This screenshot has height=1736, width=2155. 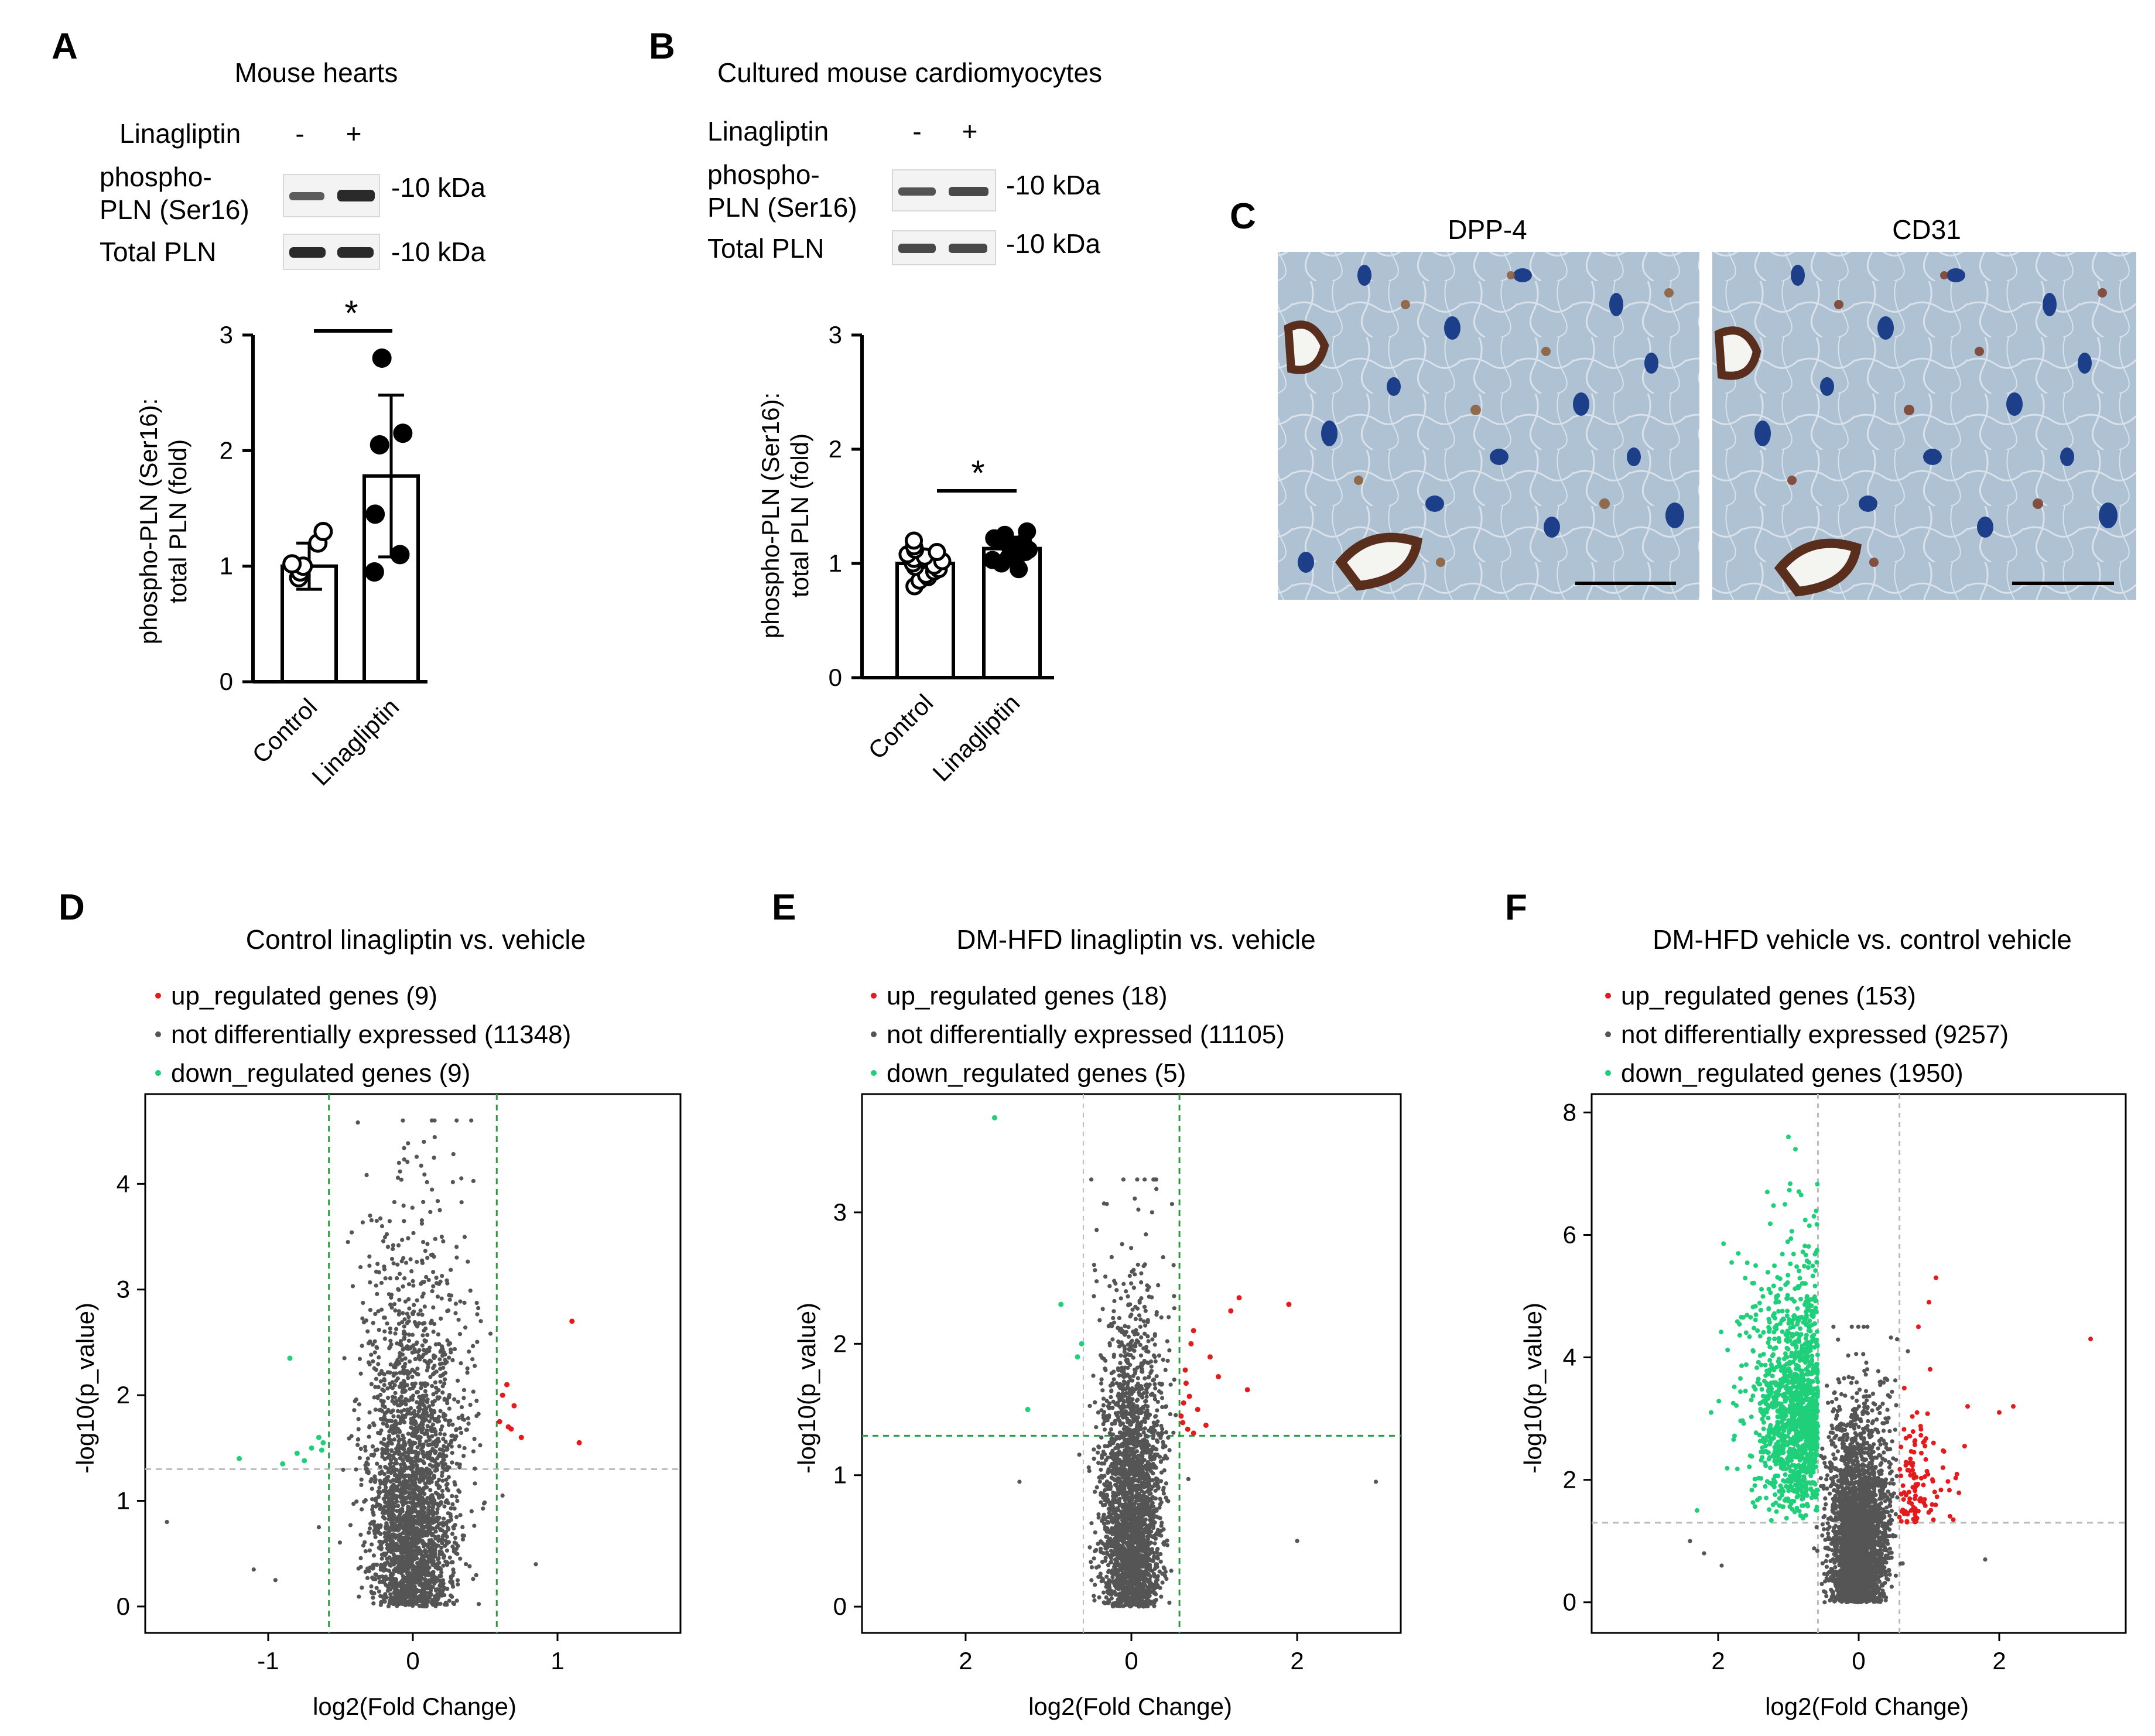 I want to click on panel-a-ylabel-1: phospho-PLN (Ser16):, so click(x=148, y=521).